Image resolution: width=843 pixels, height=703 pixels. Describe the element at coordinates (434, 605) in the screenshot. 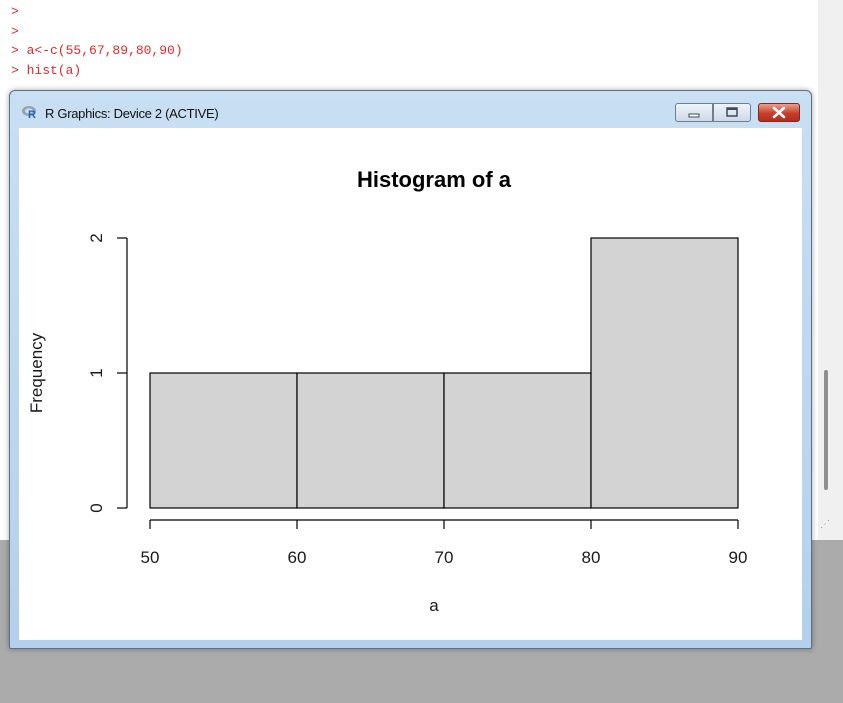

I see `x-axis-label: a` at that location.